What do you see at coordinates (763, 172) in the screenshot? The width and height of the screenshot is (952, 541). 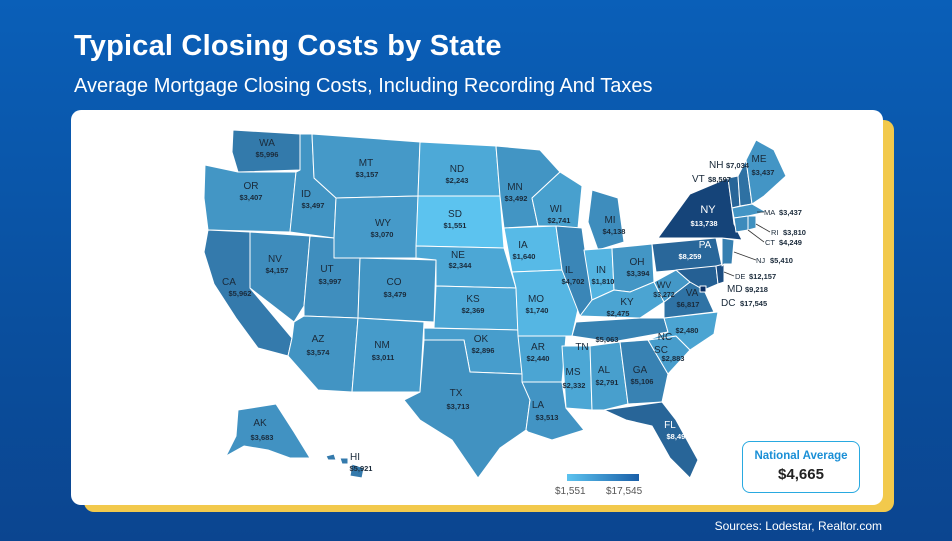 I see `state-value-me: $3,437` at bounding box center [763, 172].